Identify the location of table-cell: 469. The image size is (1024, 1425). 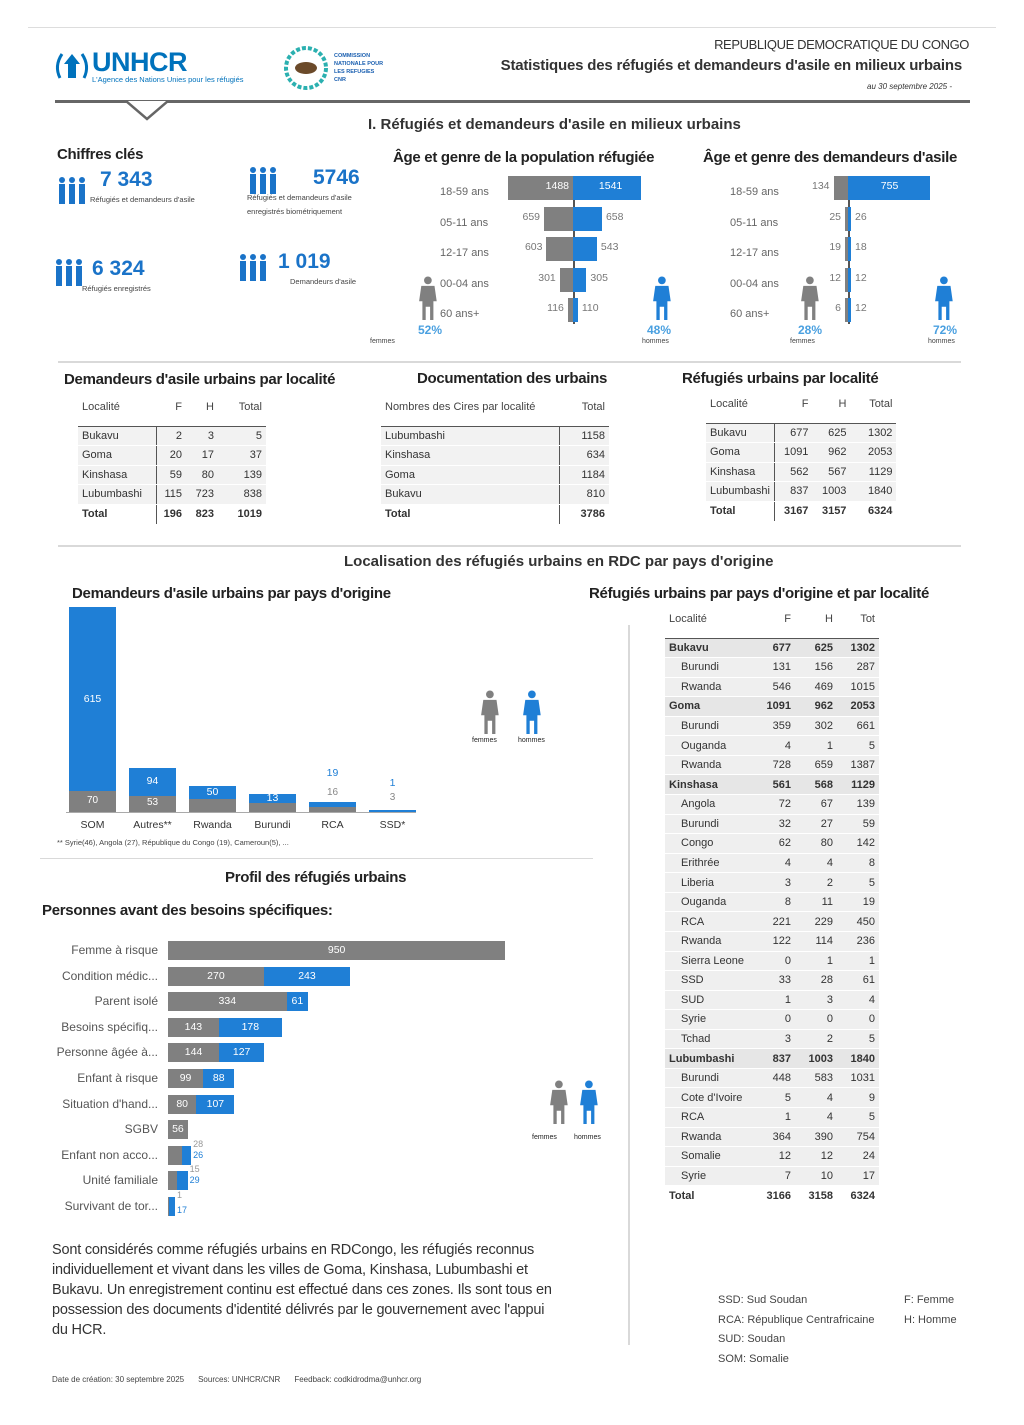
(816, 687).